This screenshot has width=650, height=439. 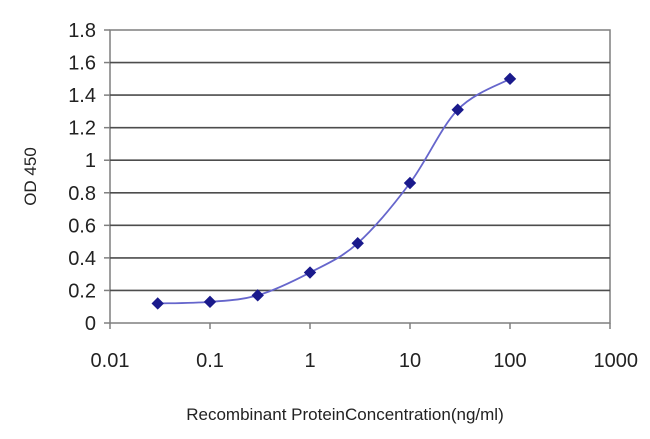 I want to click on y-tick-label: 0.8, so click(x=82, y=194).